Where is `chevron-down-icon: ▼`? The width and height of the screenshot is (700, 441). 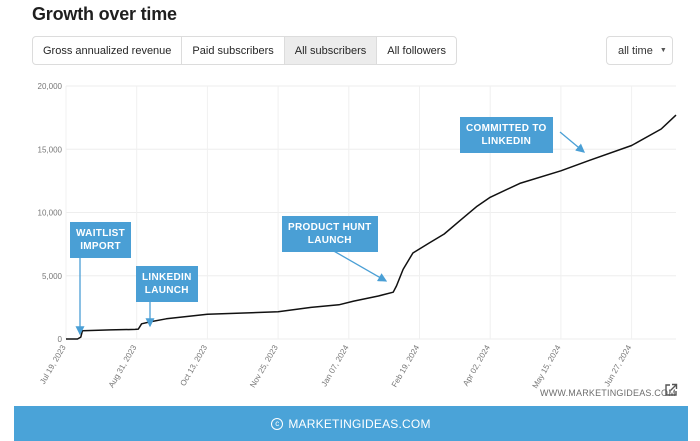
chevron-down-icon: ▼ is located at coordinates (663, 50).